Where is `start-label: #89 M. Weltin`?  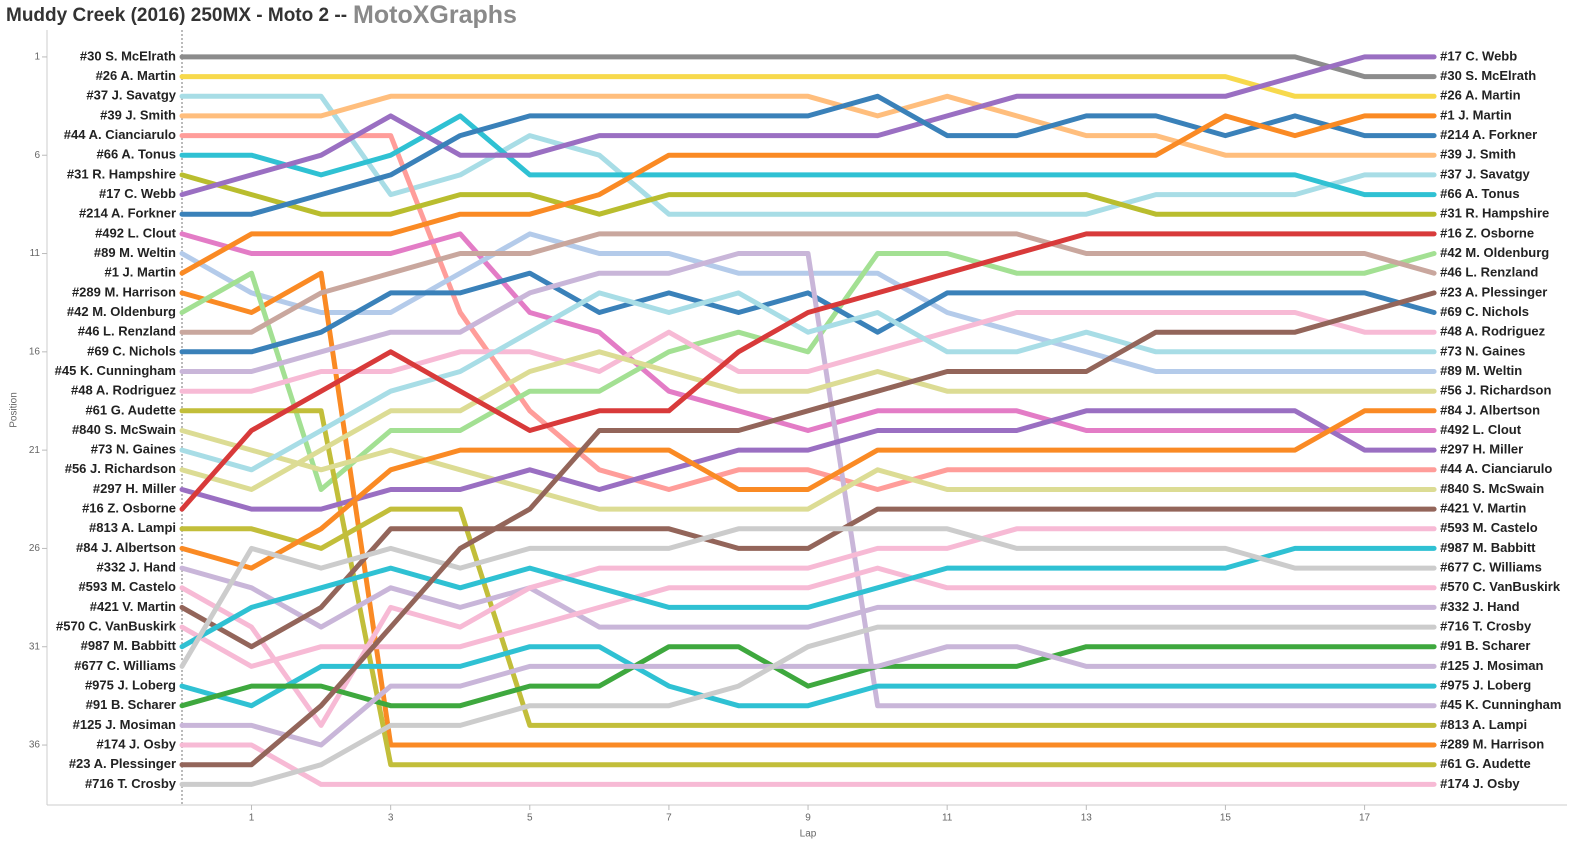
start-label: #89 M. Weltin is located at coordinates (135, 252).